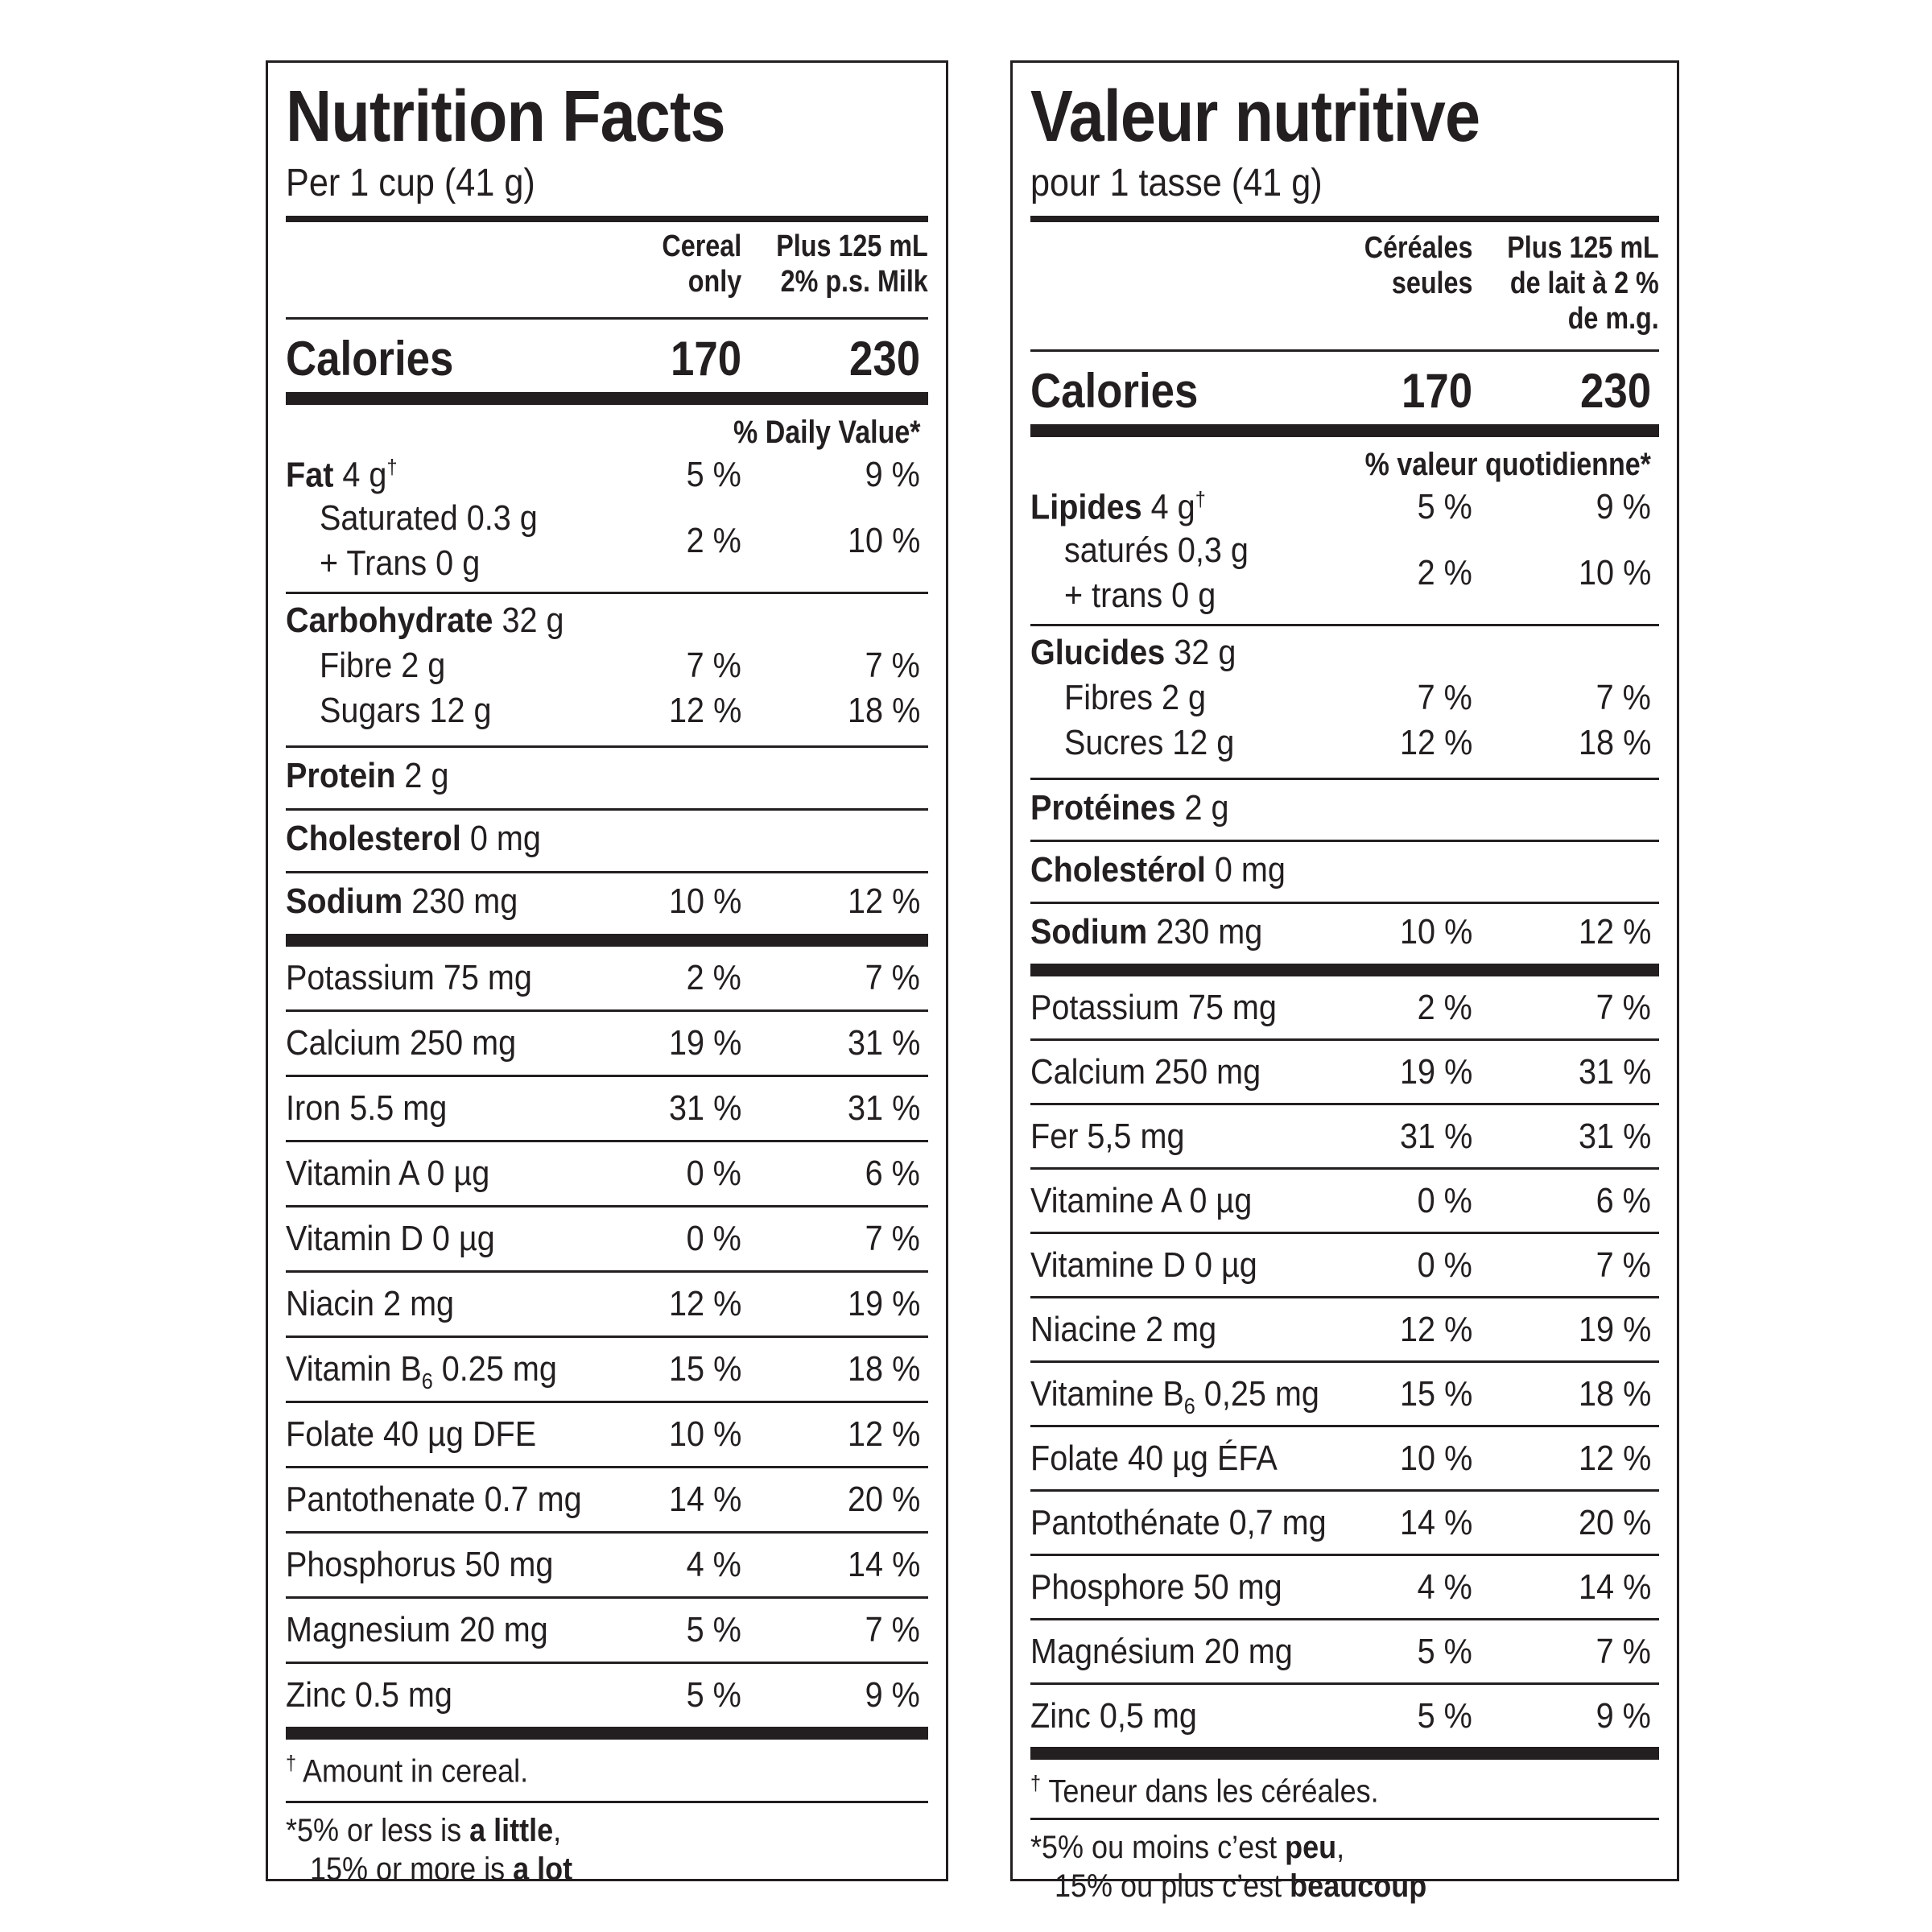 Image resolution: width=1932 pixels, height=1932 pixels. Describe the element at coordinates (607, 714) in the screenshot. I see `sugars-row: Sugars 12 g 12 % 18 %` at that location.